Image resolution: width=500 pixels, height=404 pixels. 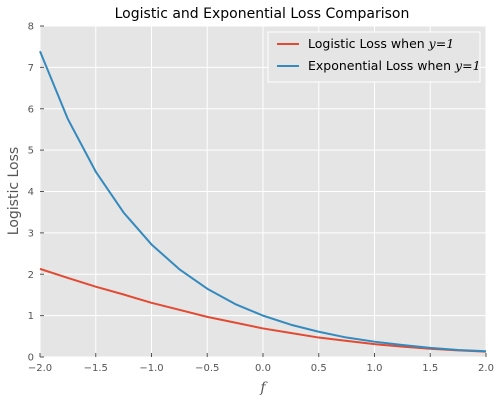 I want to click on x-tick-label: 1.5, so click(x=430, y=368).